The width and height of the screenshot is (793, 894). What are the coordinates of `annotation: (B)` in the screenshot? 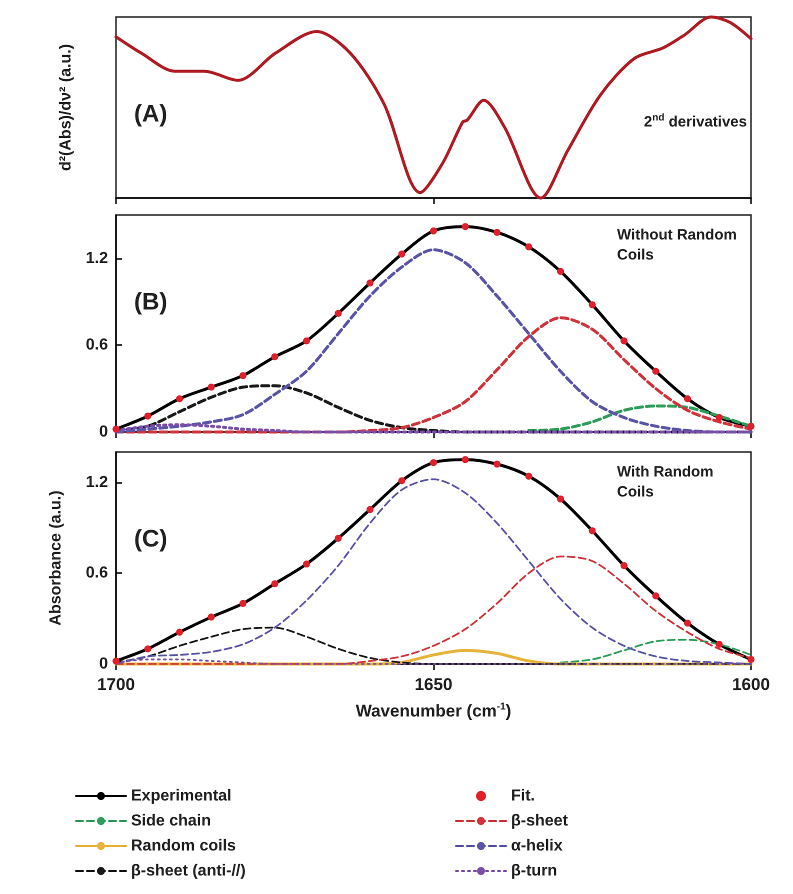 It's located at (151, 302).